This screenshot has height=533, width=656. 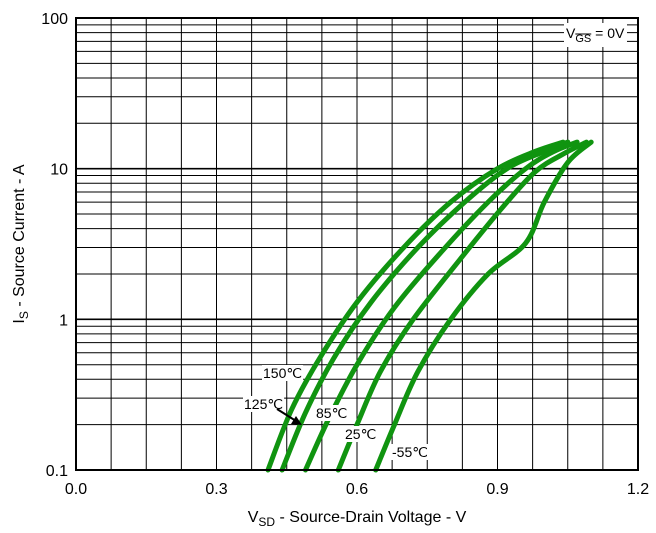 I want to click on x-tick-label: 0.0, so click(x=76, y=489).